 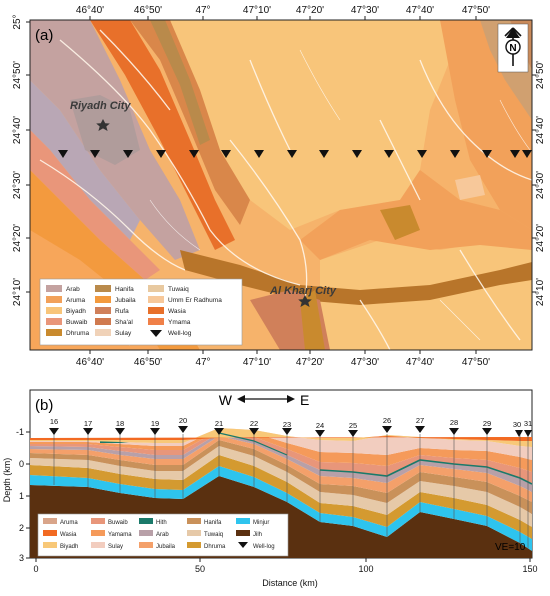 What do you see at coordinates (291, 399) in the screenshot?
I see `arrow-right-icon` at bounding box center [291, 399].